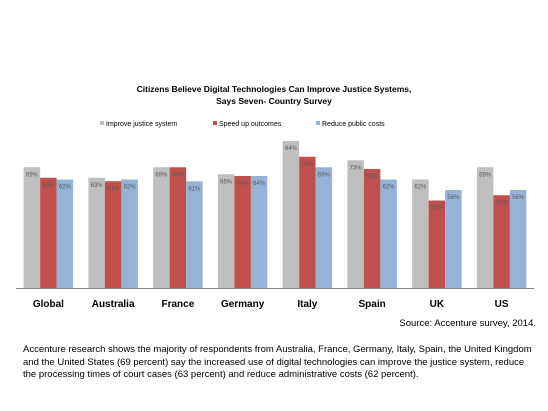  What do you see at coordinates (250, 124) in the screenshot?
I see `legend-label: Speed up outcomes` at bounding box center [250, 124].